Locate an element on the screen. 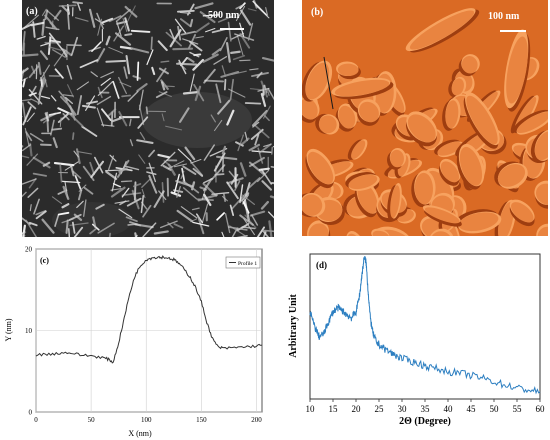  xrd-x-tick-label: 35 is located at coordinates (426, 409).